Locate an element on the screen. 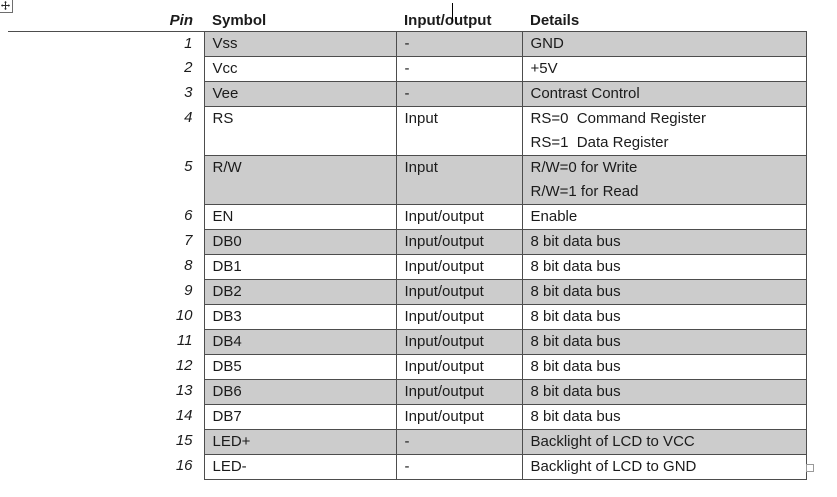 This screenshot has height=497, width=837. table-row: 3 Vee - Contrast Control is located at coordinates (407, 93).